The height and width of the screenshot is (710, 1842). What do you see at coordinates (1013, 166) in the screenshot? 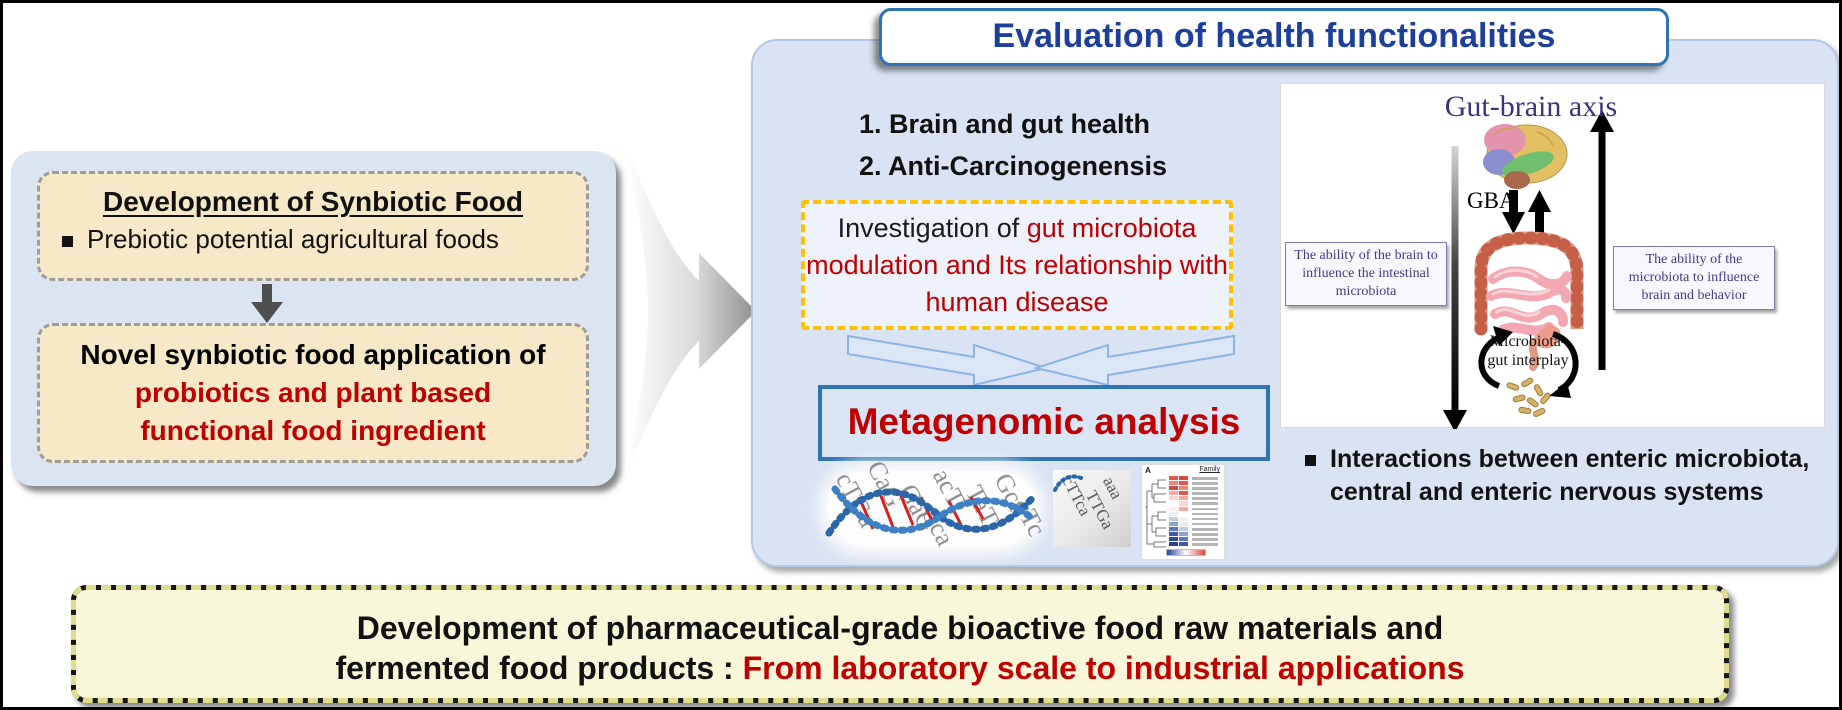
I see `evaluation-item-2: 2. Anti-Carcinogenensis` at bounding box center [1013, 166].